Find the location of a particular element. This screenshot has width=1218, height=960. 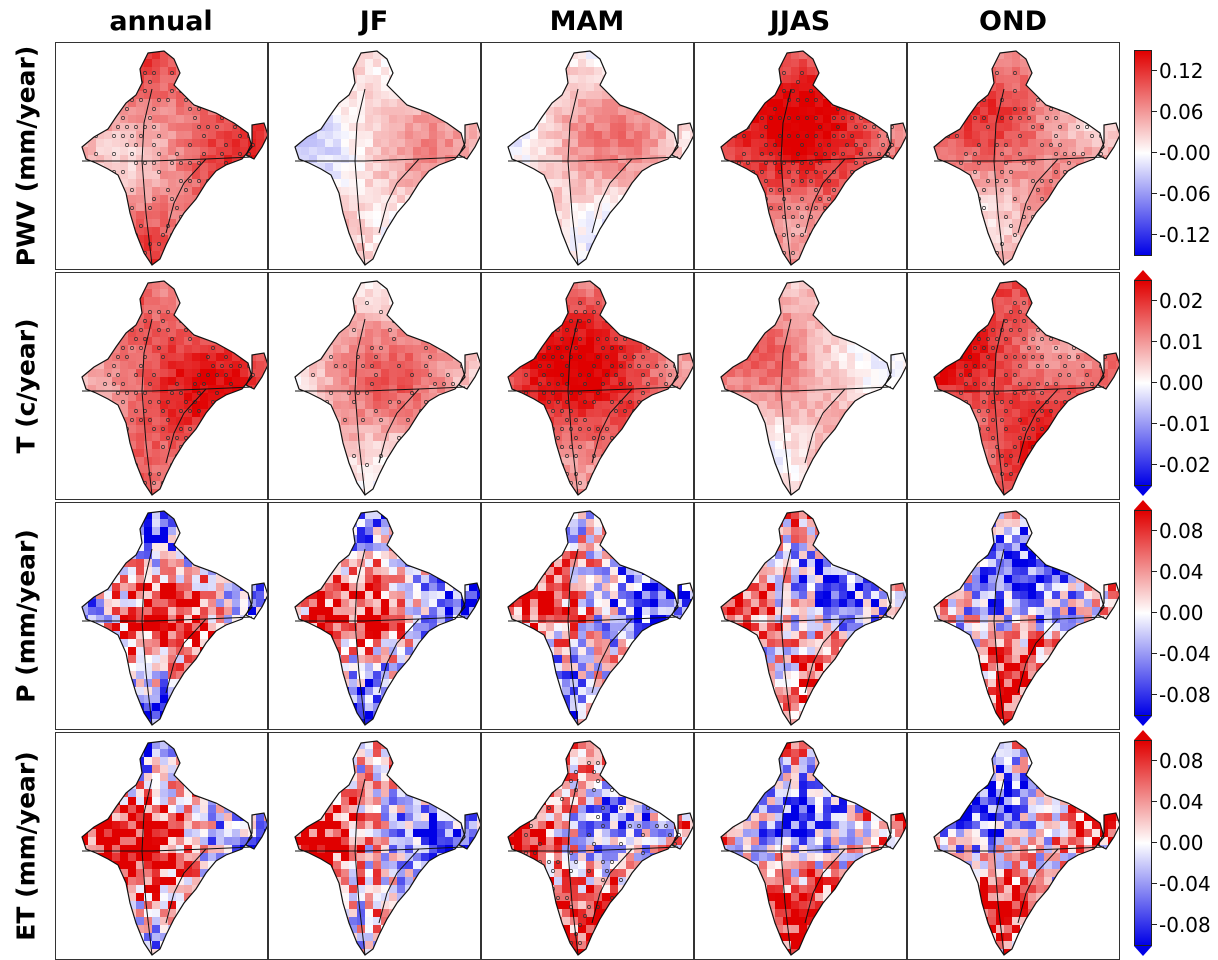

colorbar-tick: 0.12 is located at coordinates (1178, 71).